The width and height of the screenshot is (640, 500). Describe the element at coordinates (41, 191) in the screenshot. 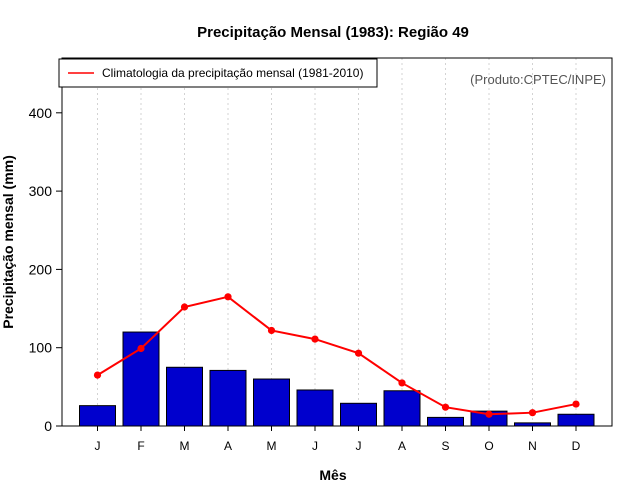

I see `y-tick-label: 300` at that location.